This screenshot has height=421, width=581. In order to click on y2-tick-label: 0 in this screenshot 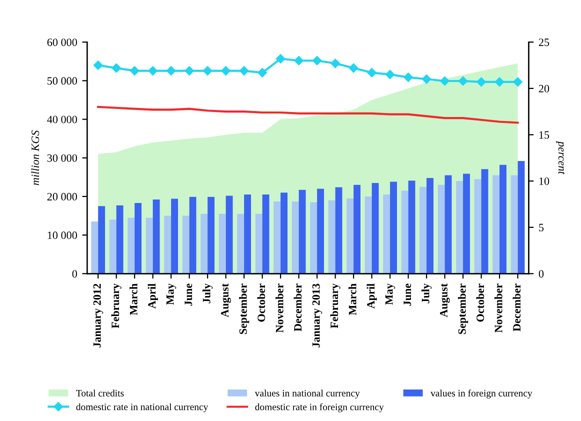, I will do `click(541, 274)`.